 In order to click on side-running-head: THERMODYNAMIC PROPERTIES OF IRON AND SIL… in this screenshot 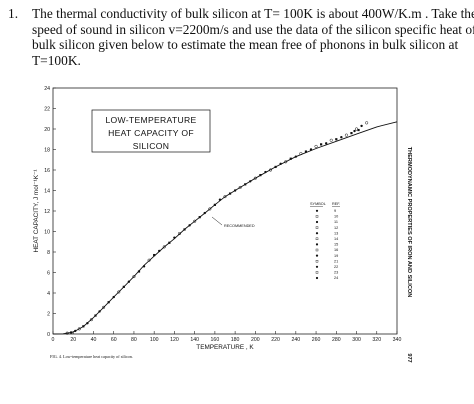, I will do `click(409, 222)`.